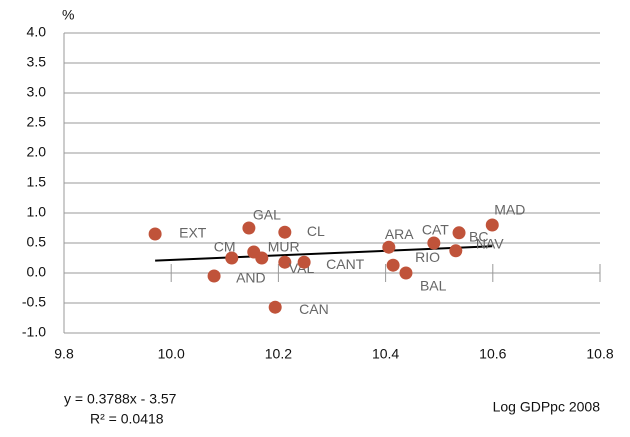 The height and width of the screenshot is (437, 630). I want to click on point-label: RIO, so click(427, 257).